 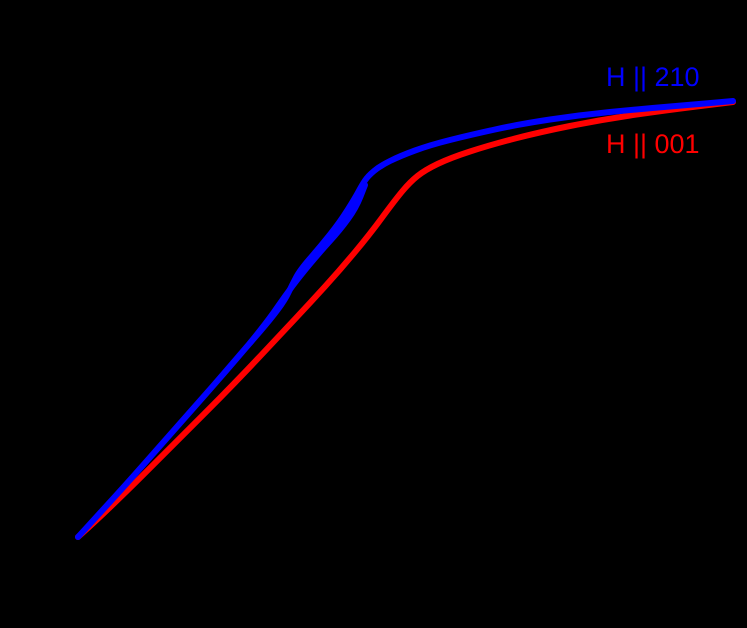 What do you see at coordinates (307, 264) in the screenshot?
I see `series-hysteresis-branch` at bounding box center [307, 264].